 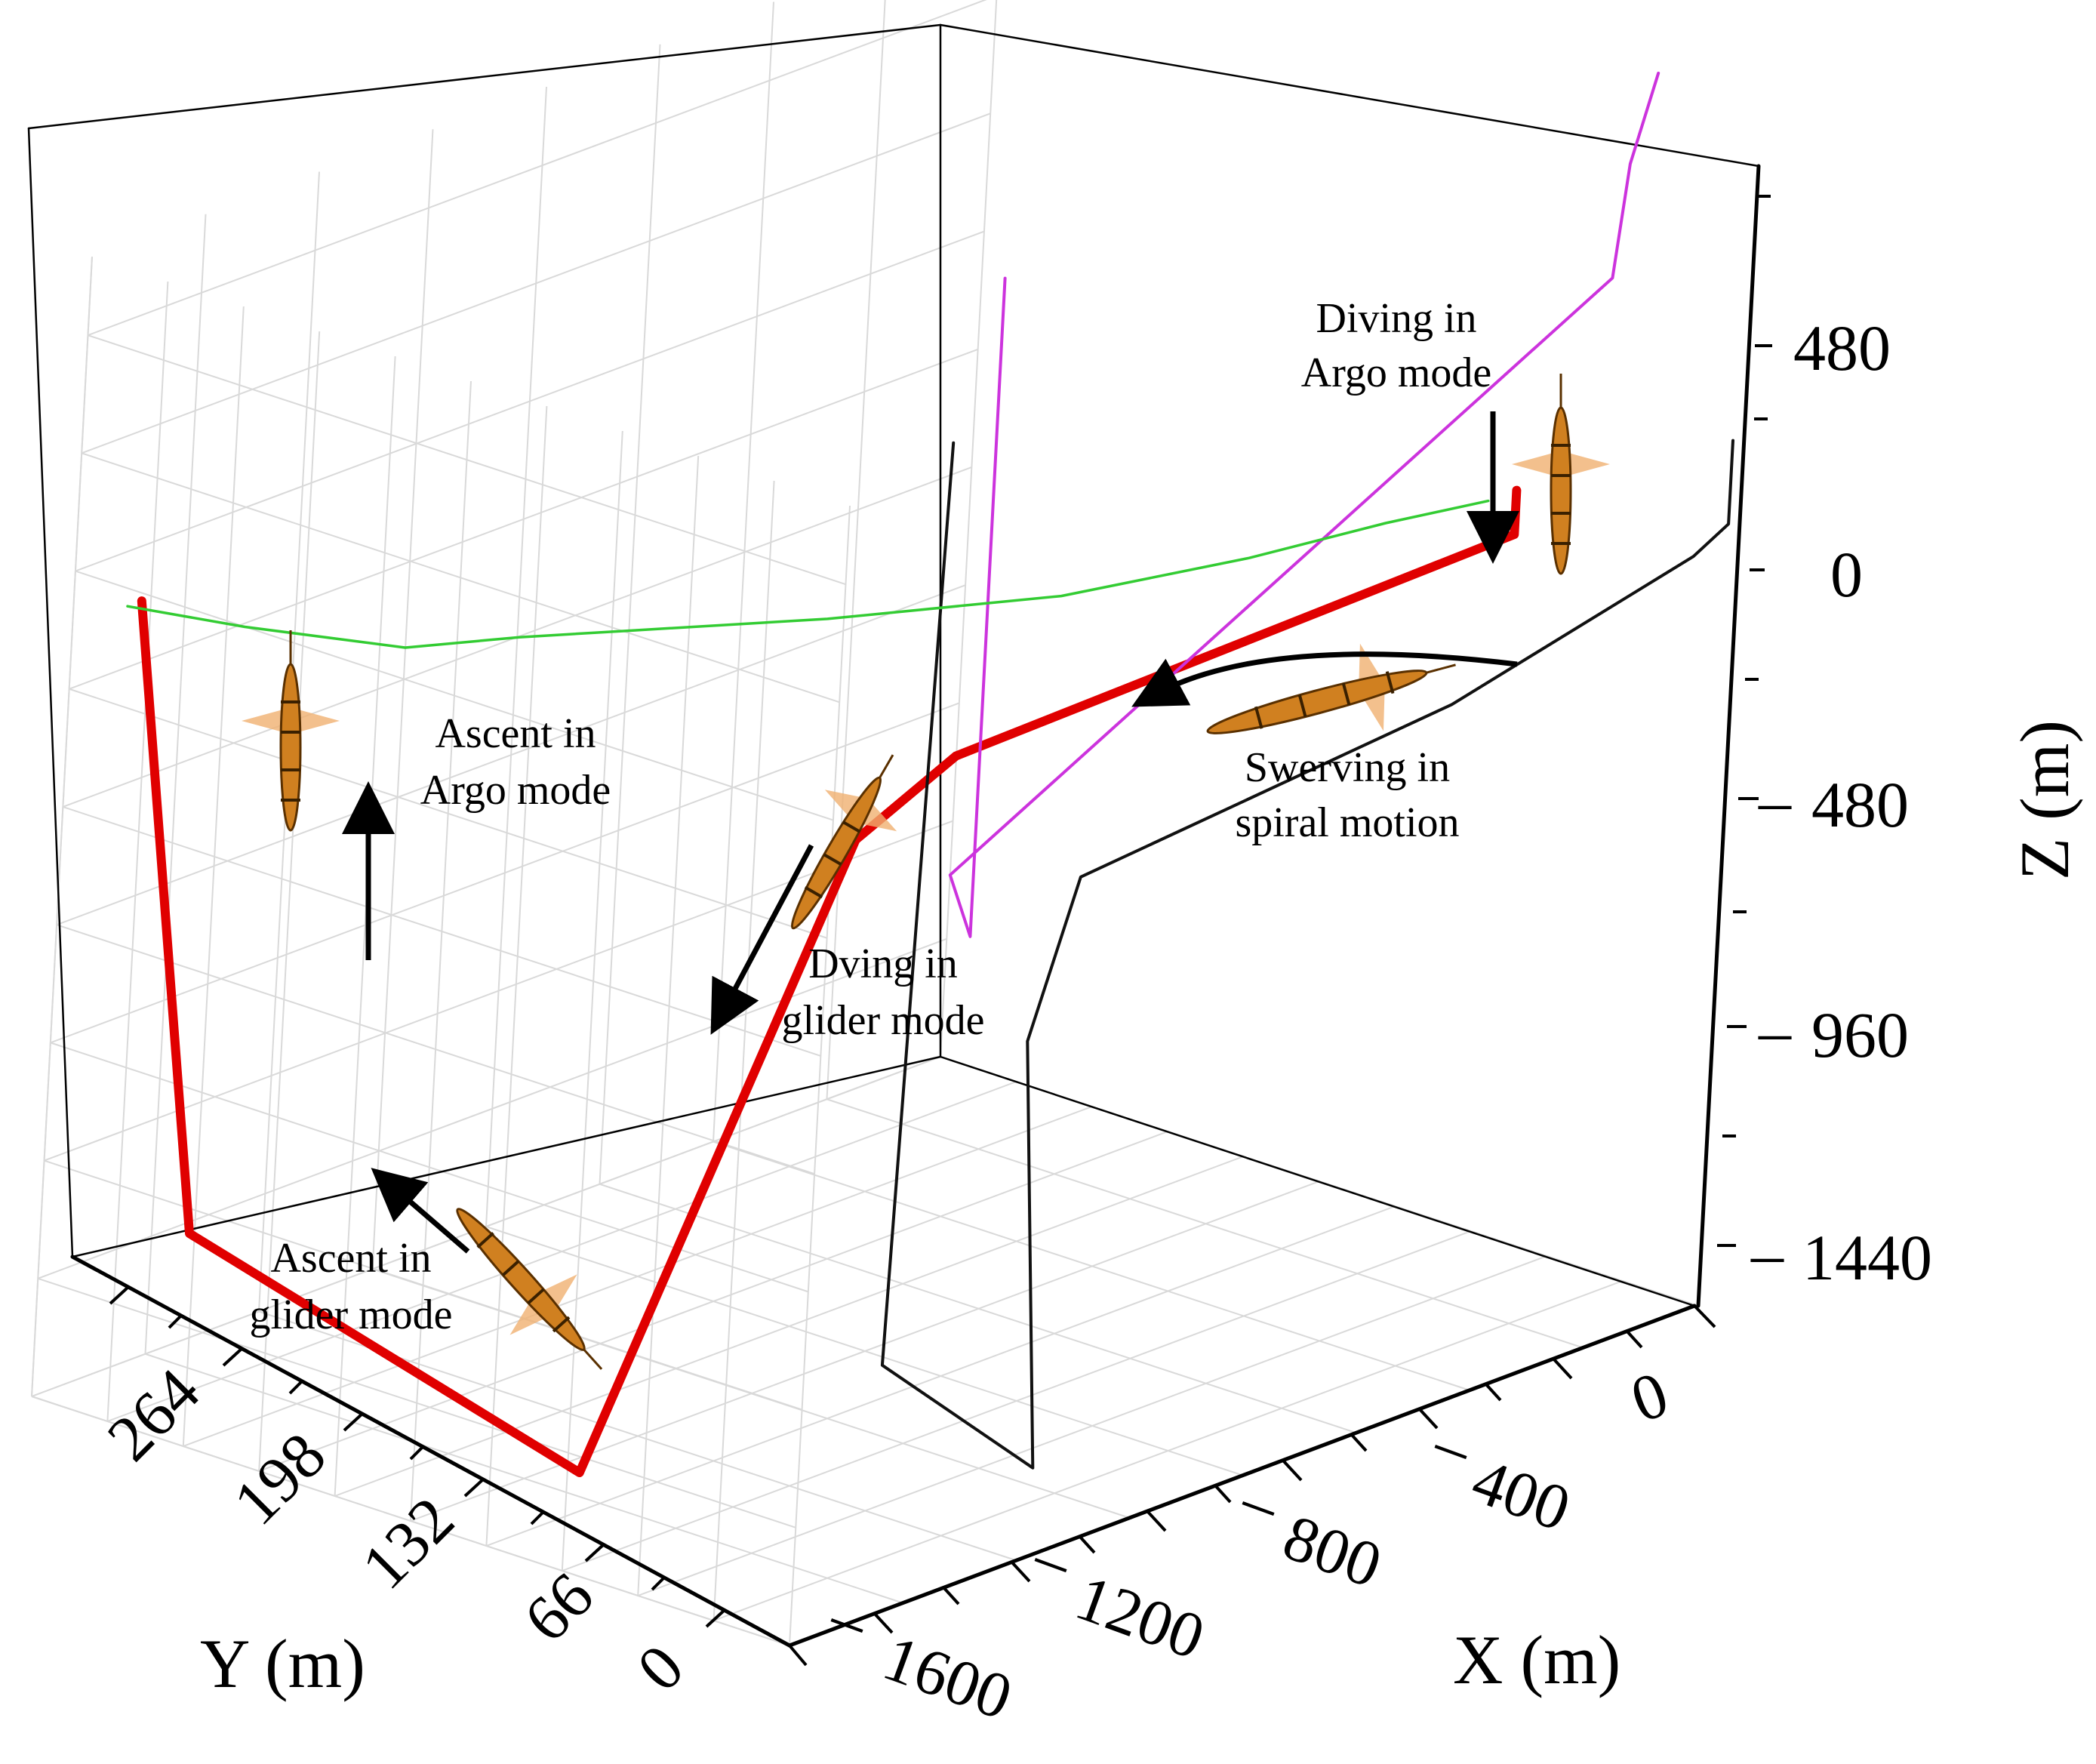 I want to click on annot-ascent-glider-line1: Ascent in, so click(x=350, y=1259).